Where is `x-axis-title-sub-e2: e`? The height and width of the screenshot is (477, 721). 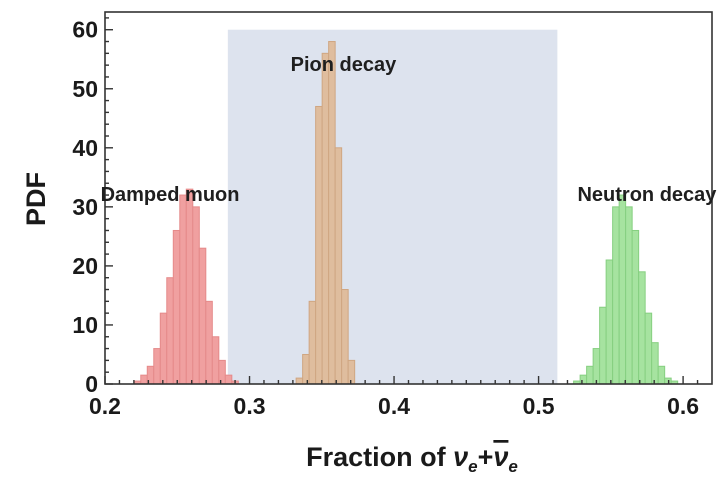 x-axis-title-sub-e2: e is located at coordinates (512, 466).